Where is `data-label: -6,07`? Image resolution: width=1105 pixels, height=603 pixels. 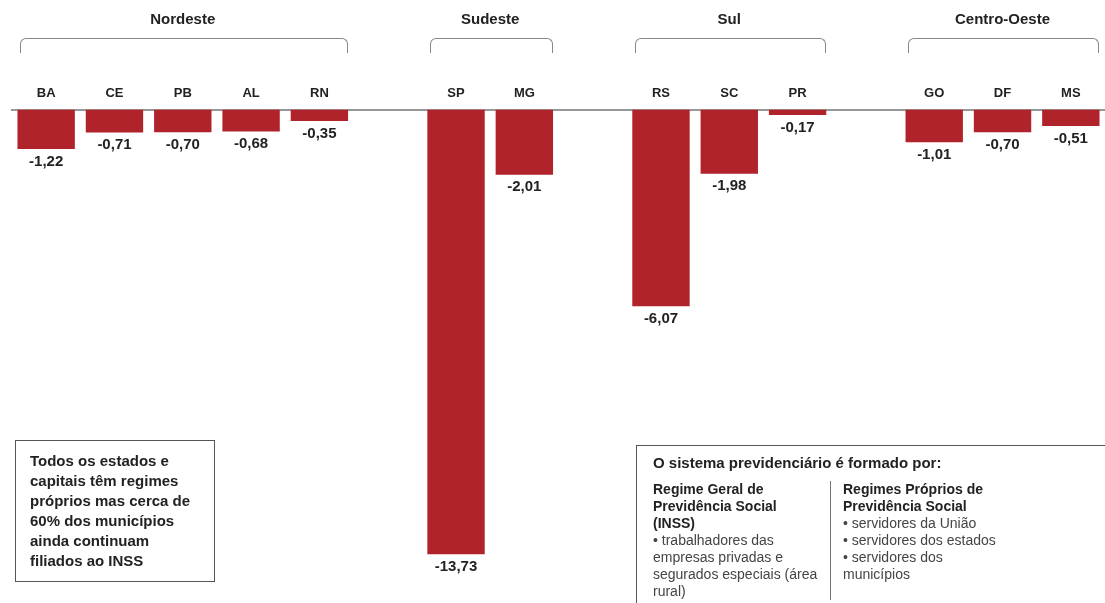
data-label: -6,07 is located at coordinates (661, 317).